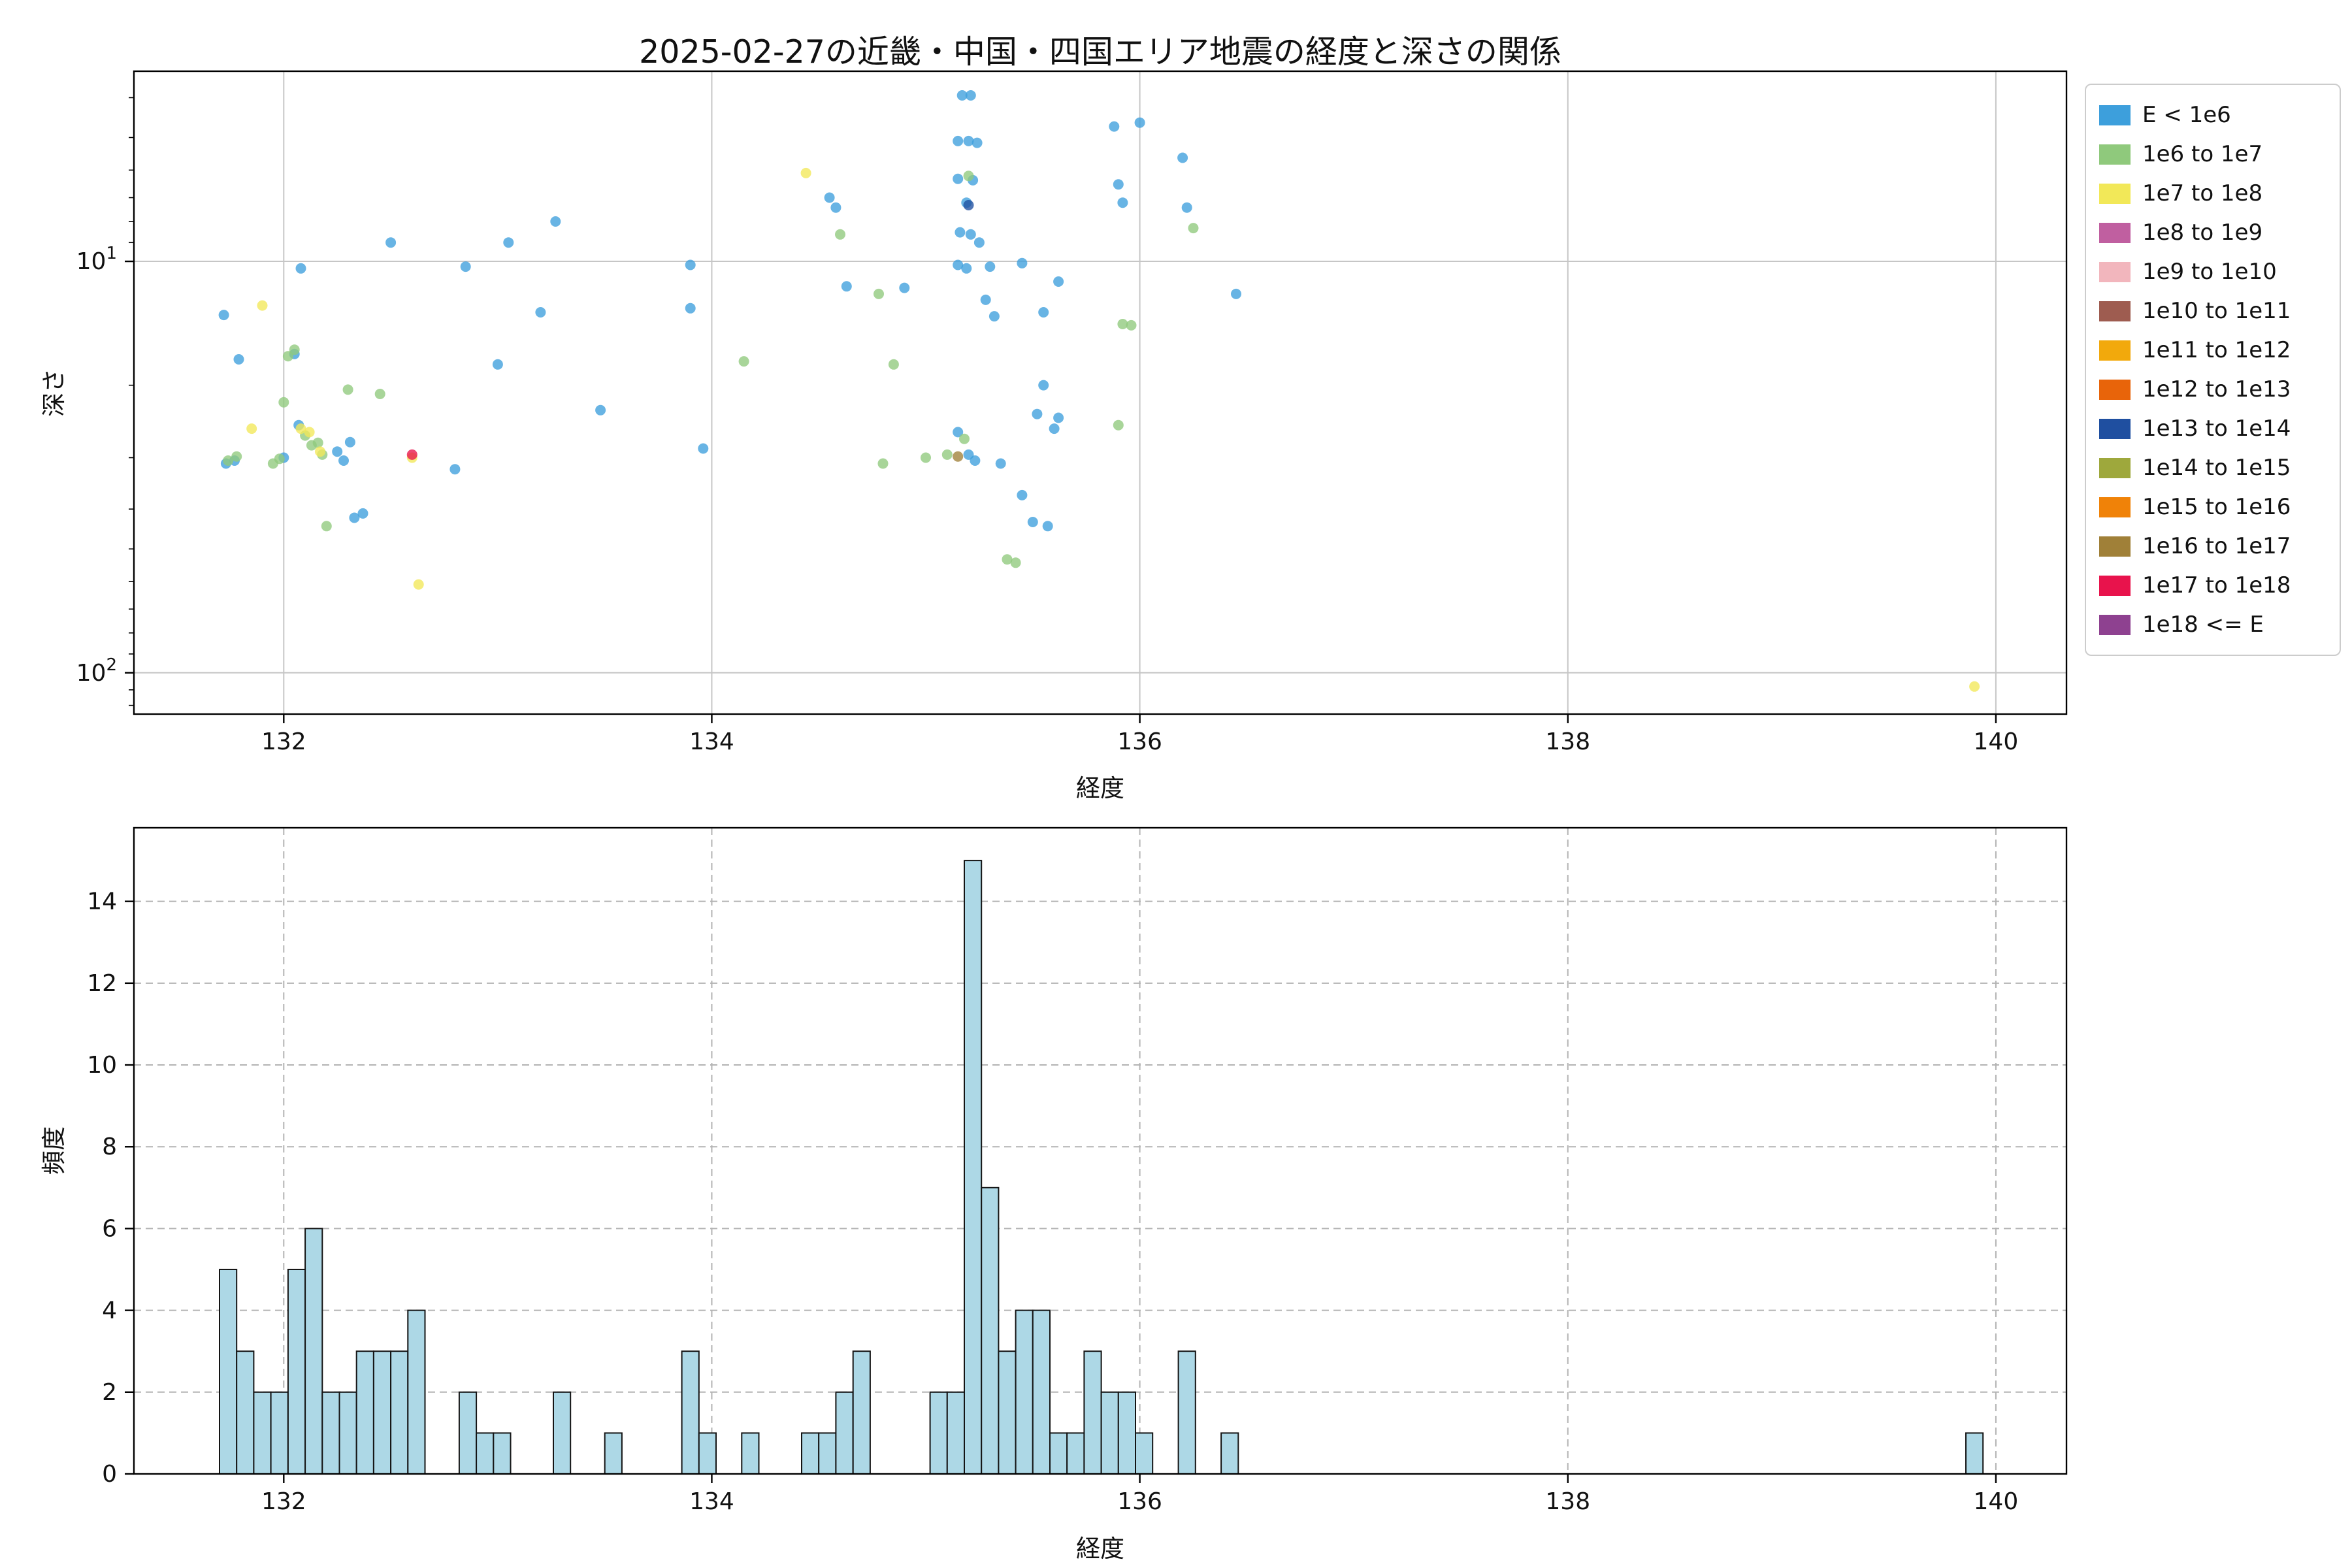 The width and height of the screenshot is (2352, 1568). What do you see at coordinates (1996, 741) in the screenshot?
I see `scatter-xtick-label: 140` at bounding box center [1996, 741].